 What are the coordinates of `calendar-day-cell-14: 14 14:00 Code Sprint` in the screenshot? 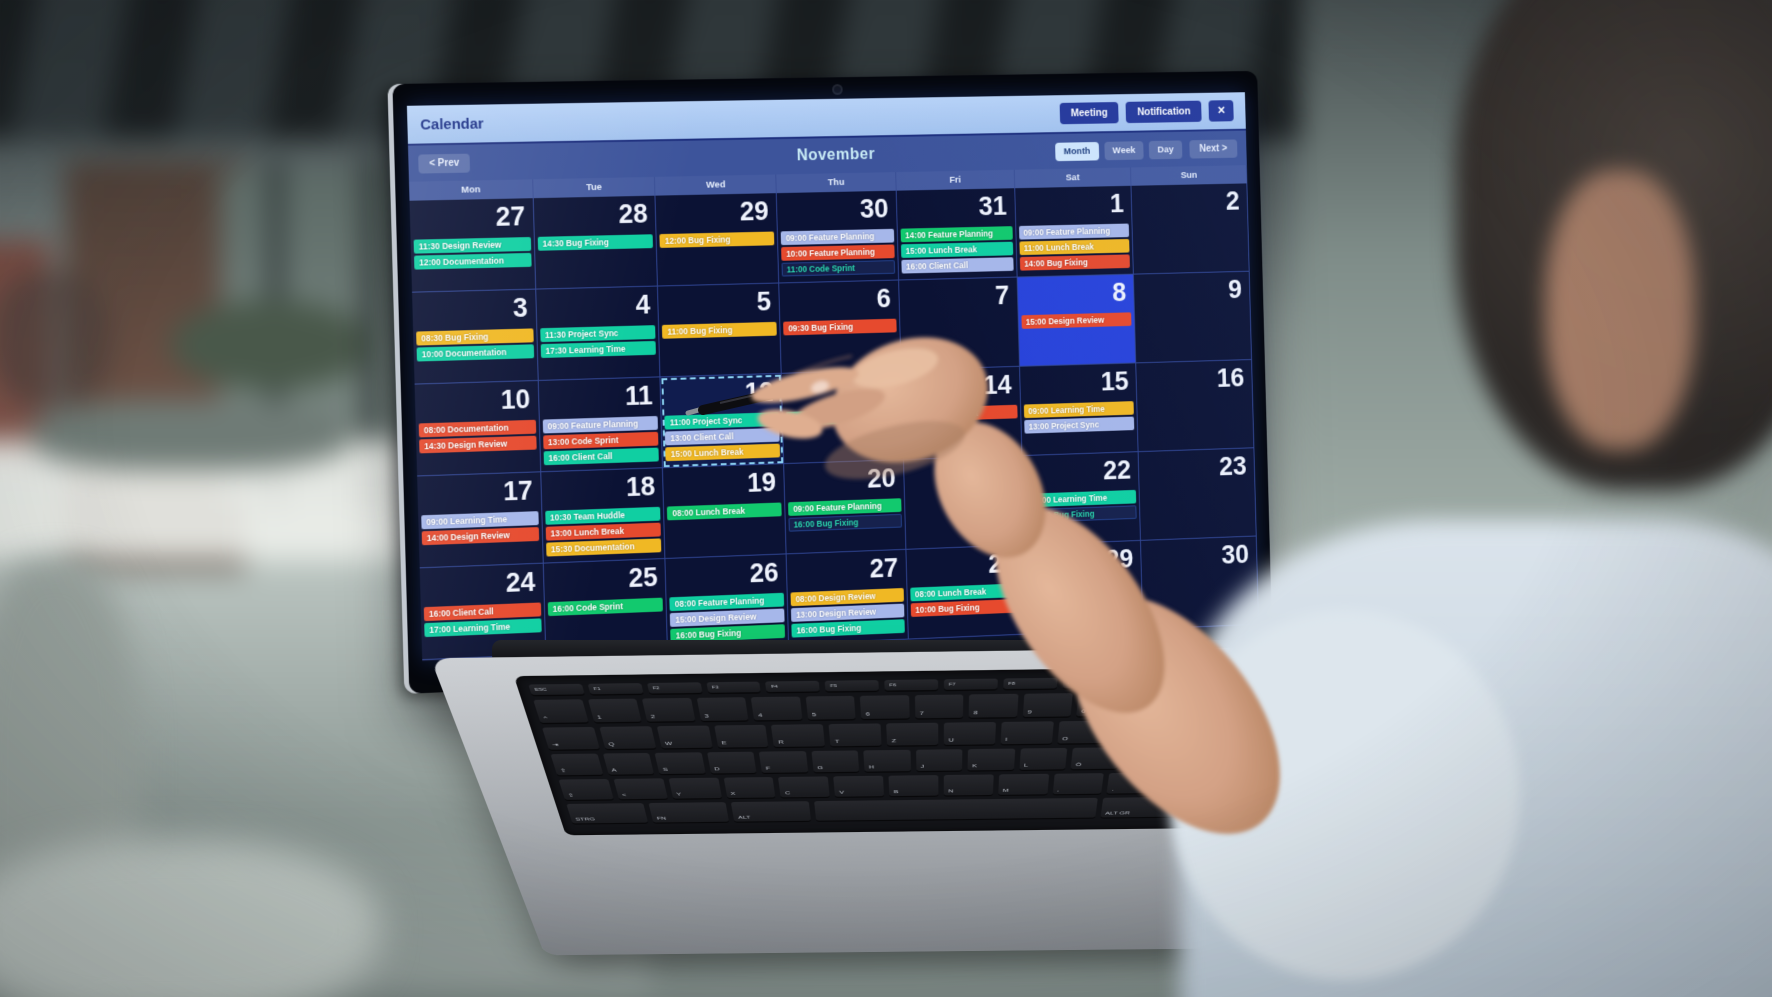 It's located at (961, 413).